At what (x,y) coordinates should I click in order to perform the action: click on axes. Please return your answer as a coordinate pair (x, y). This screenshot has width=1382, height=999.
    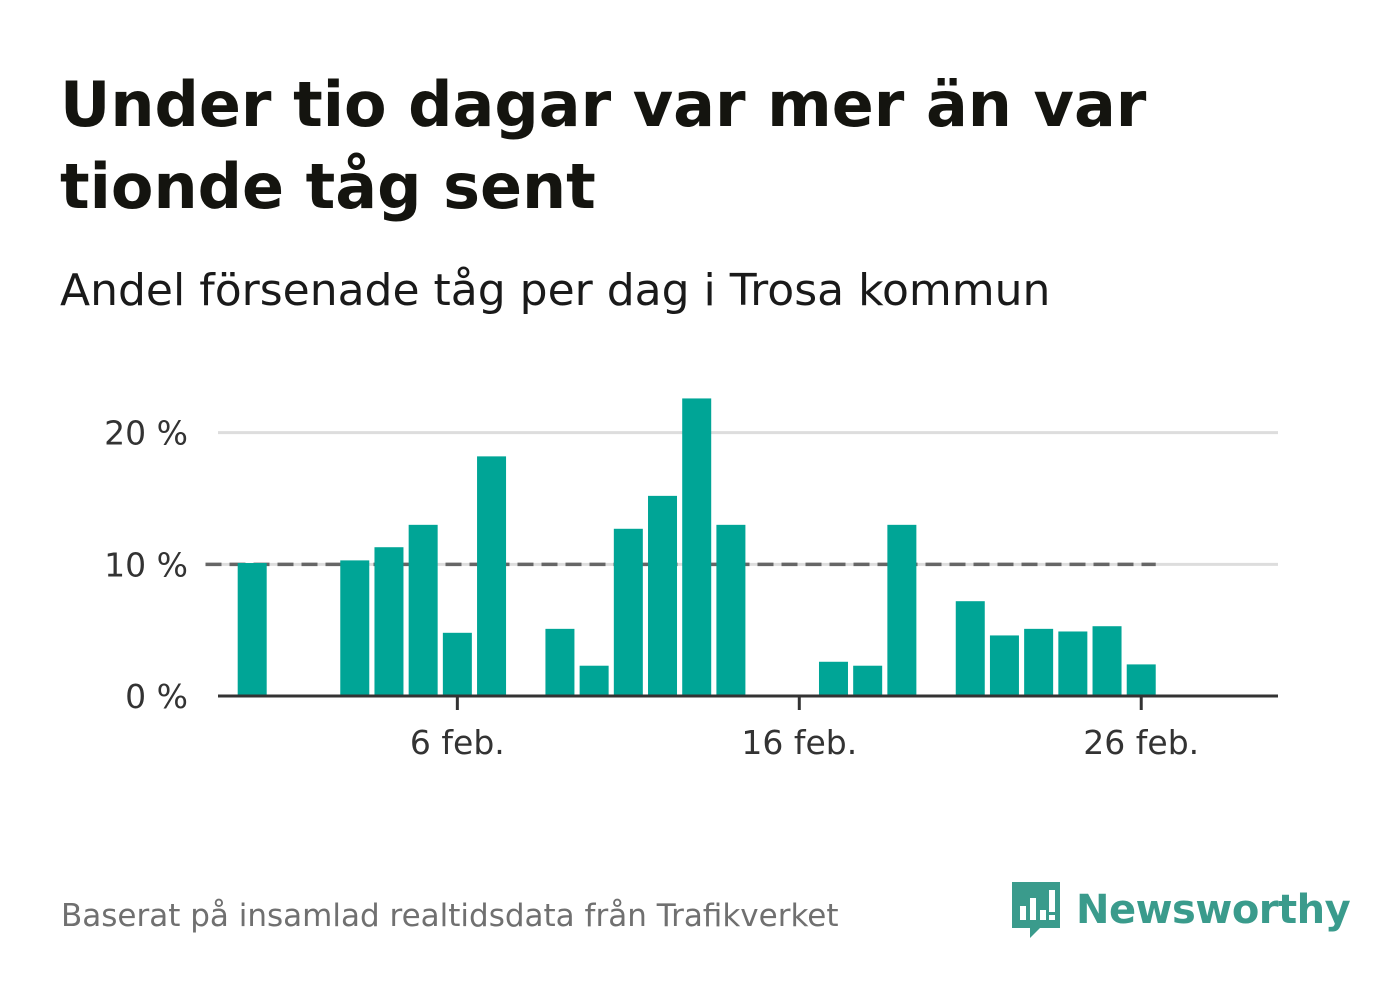
    Looking at the image, I should click on (748, 702).